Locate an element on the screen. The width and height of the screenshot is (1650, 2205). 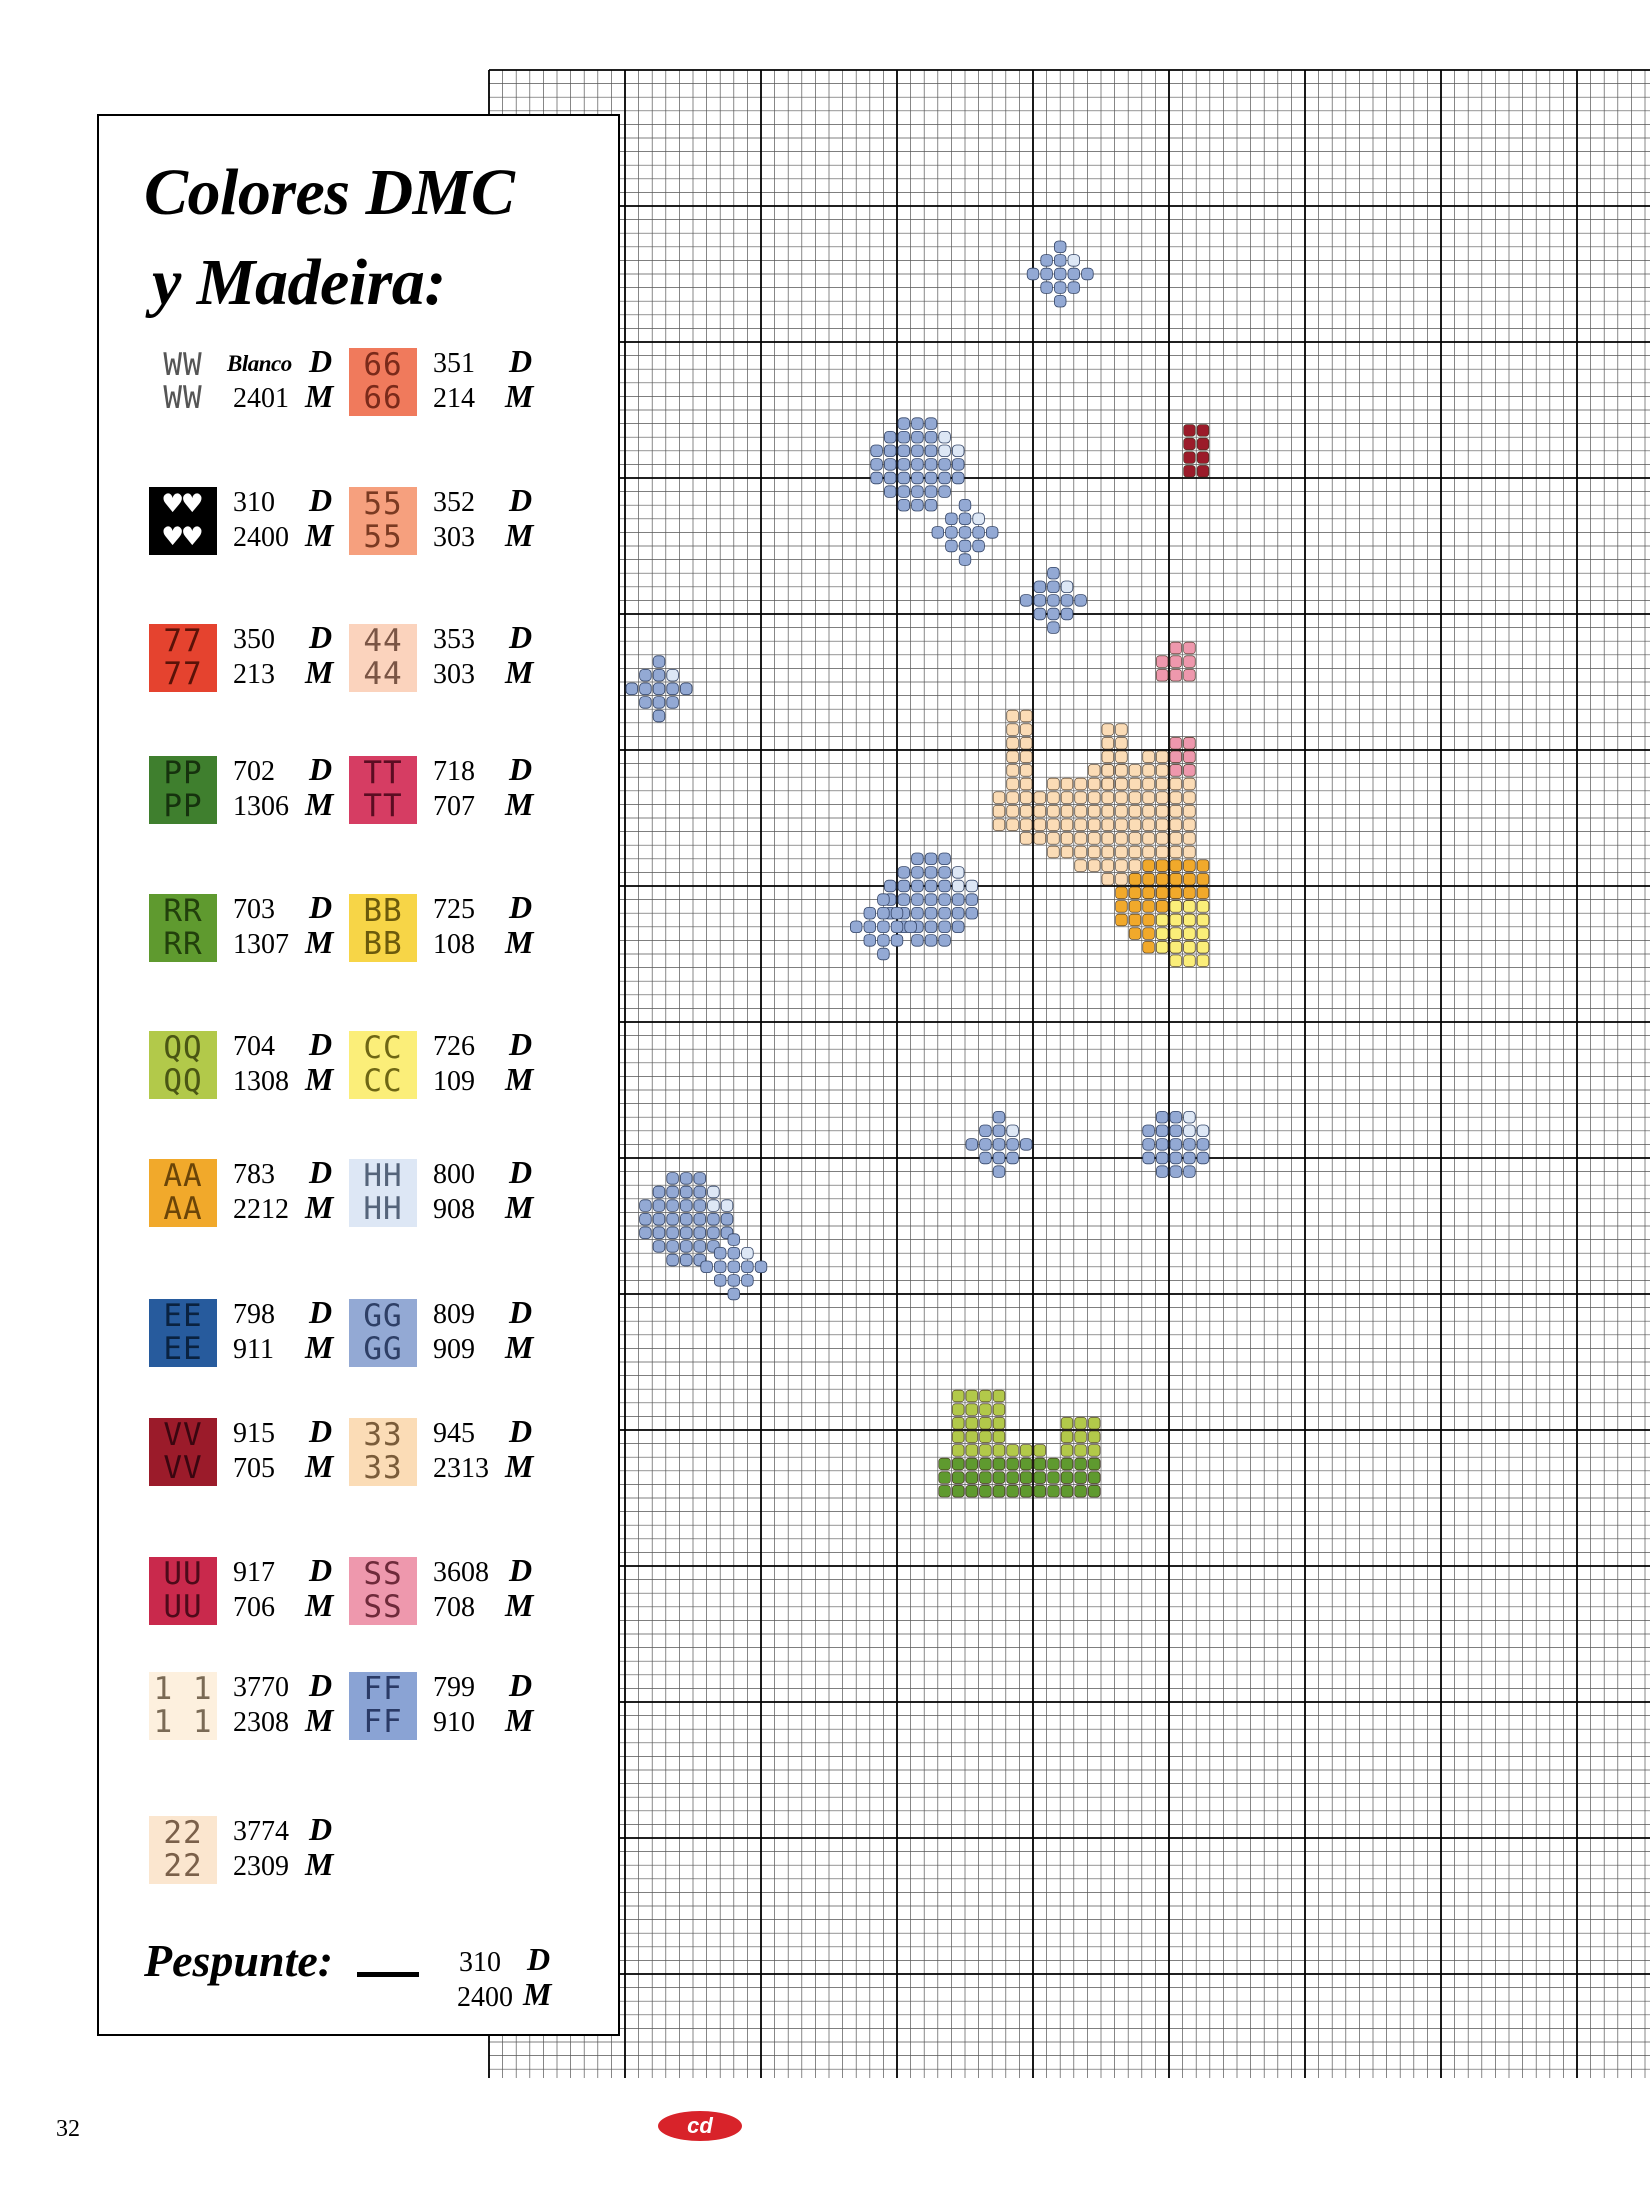
dmc-number: 352 is located at coordinates (454, 502).